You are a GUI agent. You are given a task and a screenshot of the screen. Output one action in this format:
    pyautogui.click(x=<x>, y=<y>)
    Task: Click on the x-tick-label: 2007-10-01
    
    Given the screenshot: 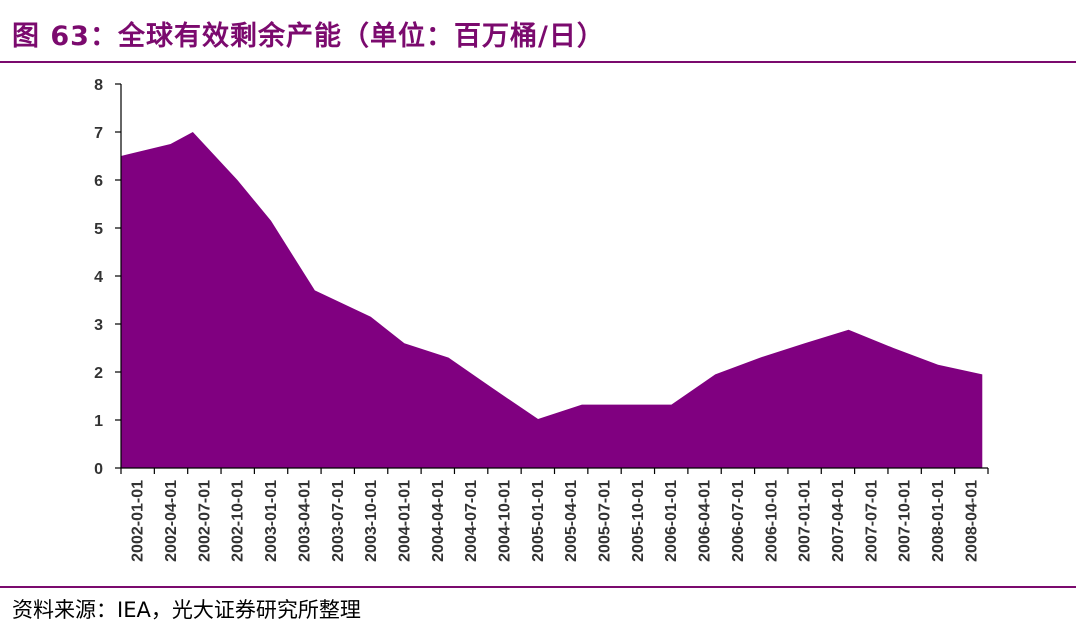 What is the action you would take?
    pyautogui.click(x=905, y=521)
    